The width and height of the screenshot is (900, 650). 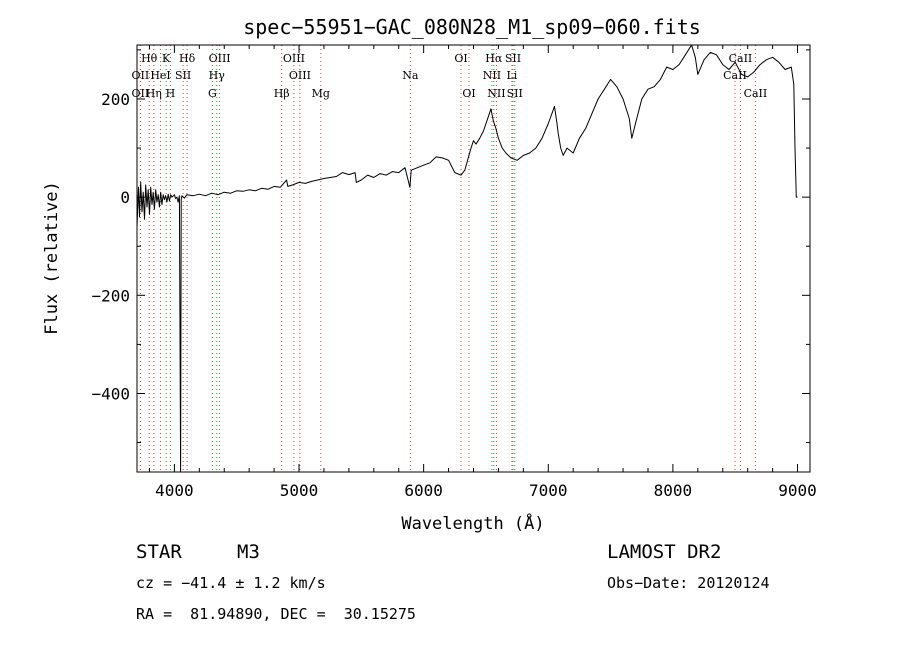 I want to click on marker-label: Hθ, so click(x=149, y=58).